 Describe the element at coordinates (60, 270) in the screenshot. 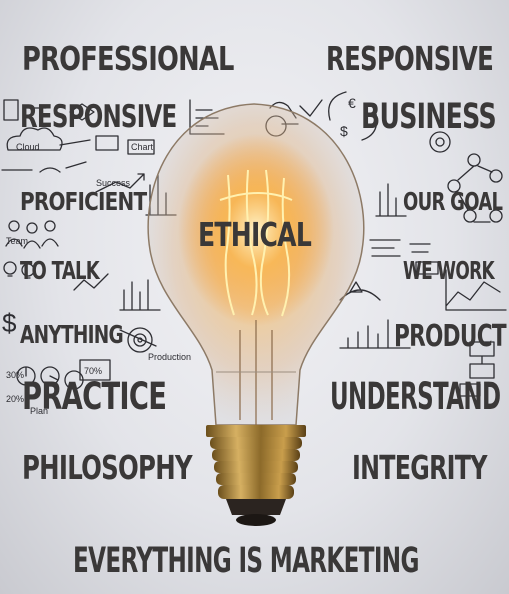

I see `word-to-talk: TO TALK` at that location.